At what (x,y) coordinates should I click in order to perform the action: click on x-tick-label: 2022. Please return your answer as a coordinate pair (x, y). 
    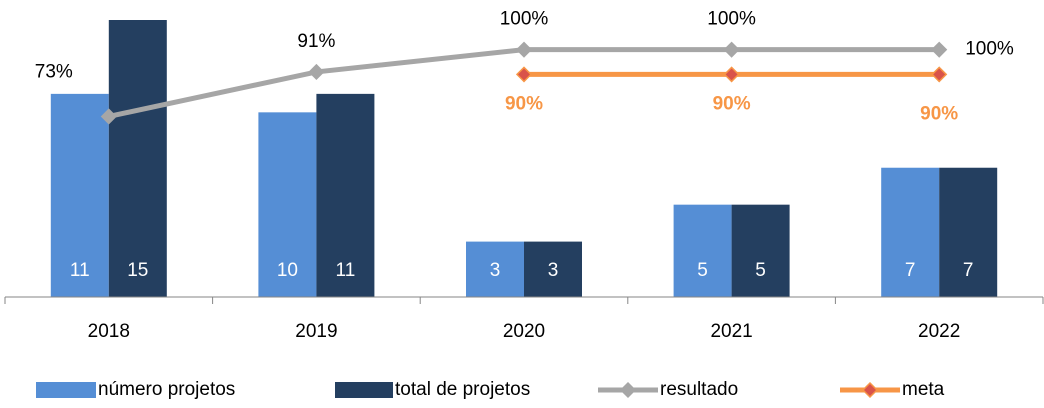
    Looking at the image, I should click on (939, 331).